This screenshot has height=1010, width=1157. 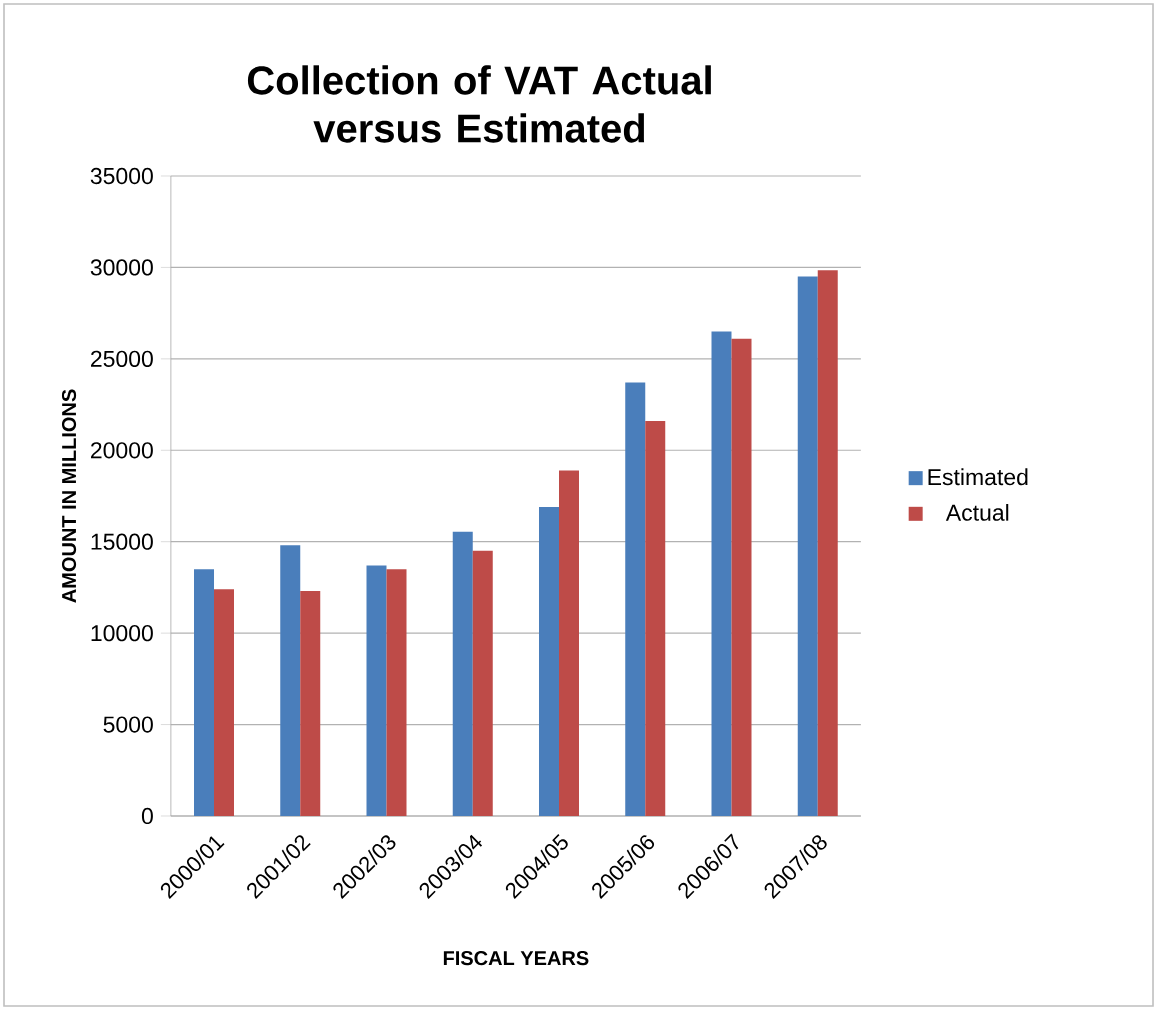 What do you see at coordinates (516, 958) in the screenshot?
I see `x-axis-title: FISCAL YEARS` at bounding box center [516, 958].